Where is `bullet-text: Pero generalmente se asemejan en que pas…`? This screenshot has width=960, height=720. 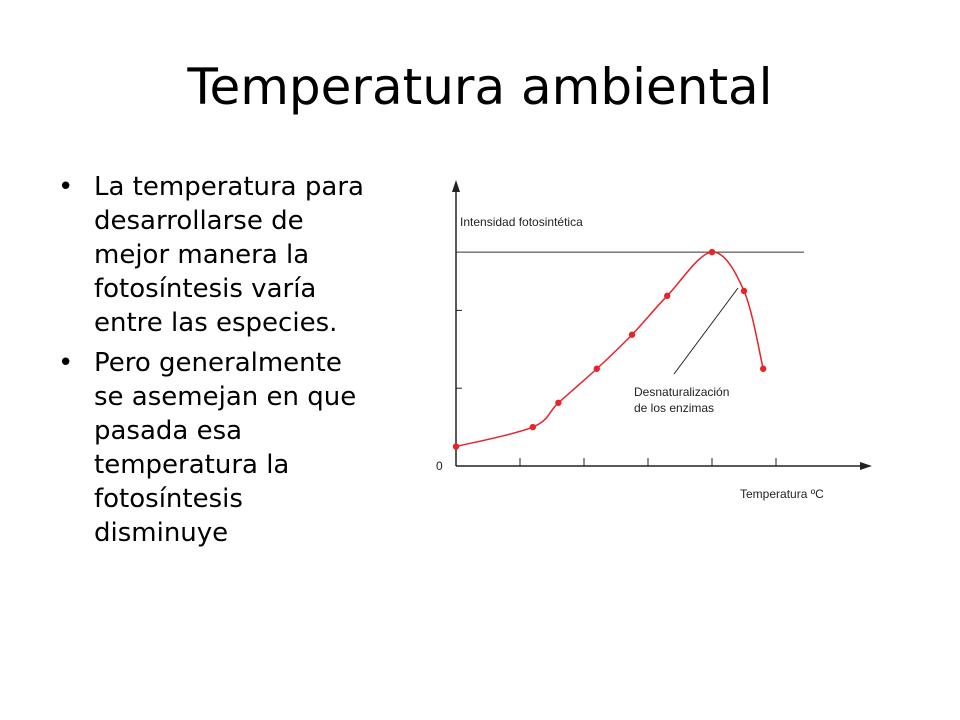
bullet-text: Pero generalmente se asemejan en que pas… is located at coordinates (225, 448).